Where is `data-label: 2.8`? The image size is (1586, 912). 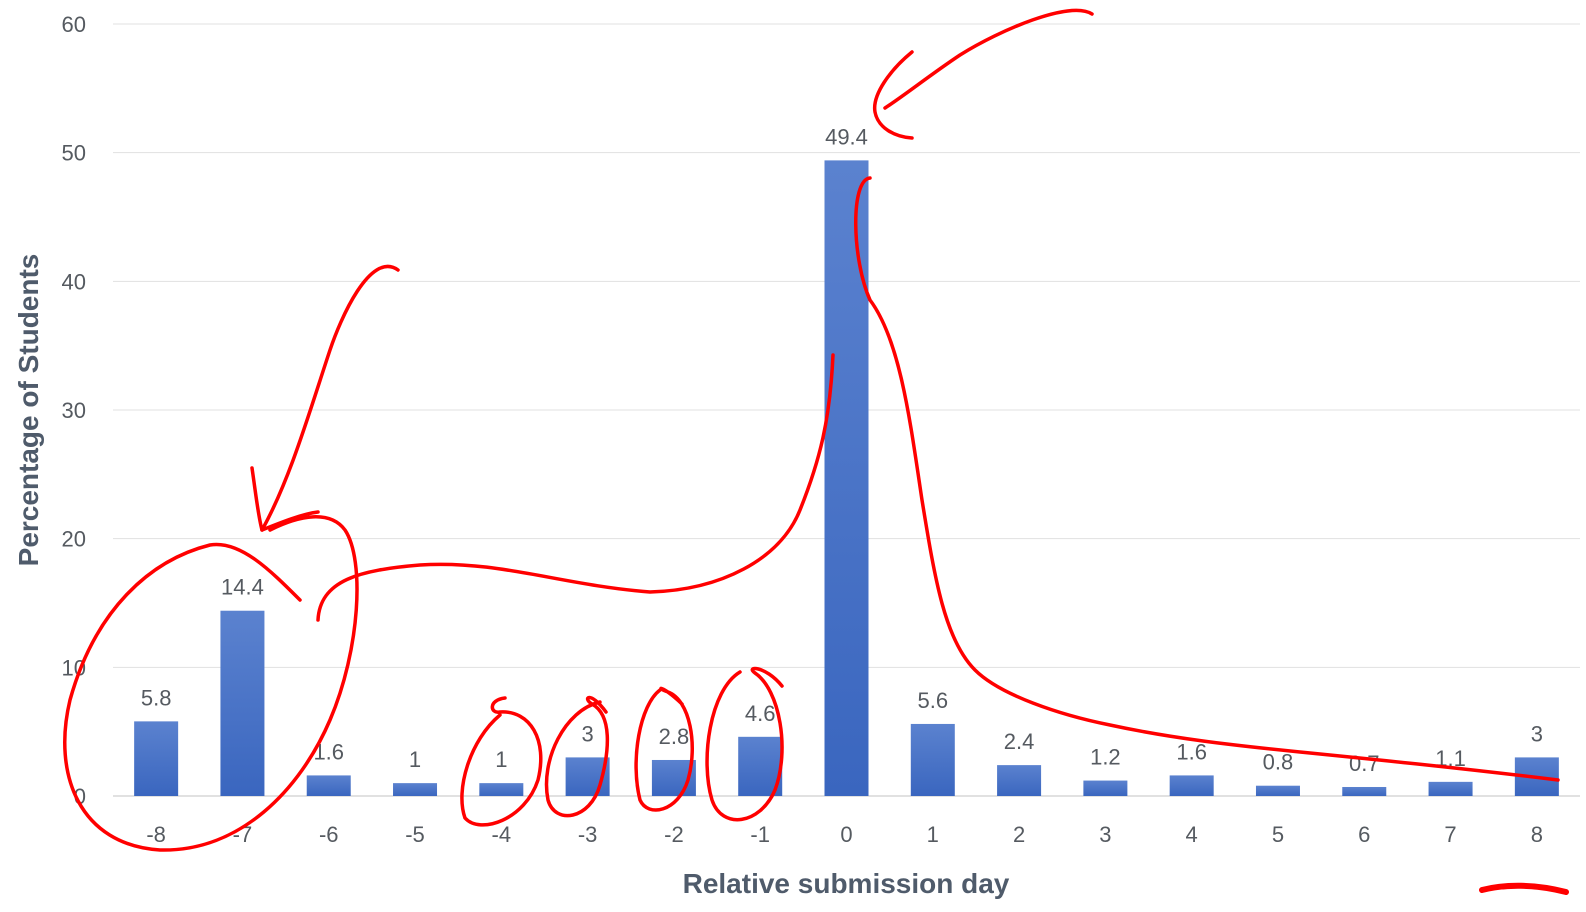 data-label: 2.8 is located at coordinates (674, 736).